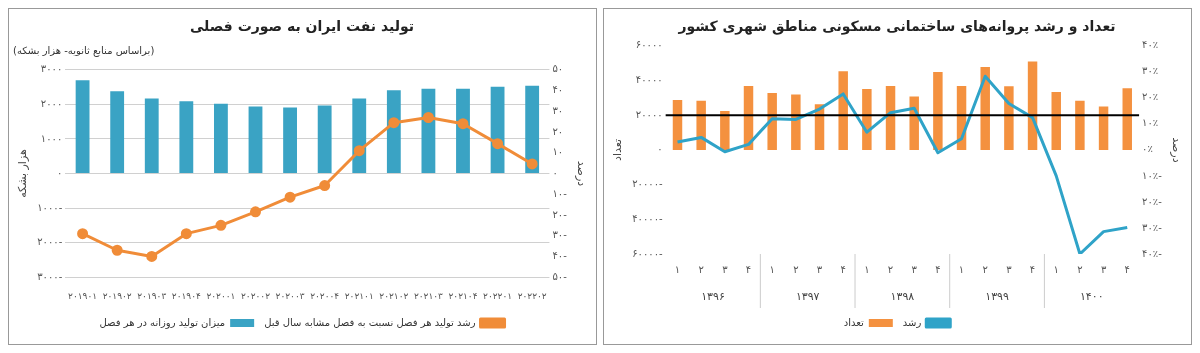 Image resolution: width=1200 pixels, height=353 pixels. I want to click on y-tick-label: ۲۰۰۰-, so click(50, 242).